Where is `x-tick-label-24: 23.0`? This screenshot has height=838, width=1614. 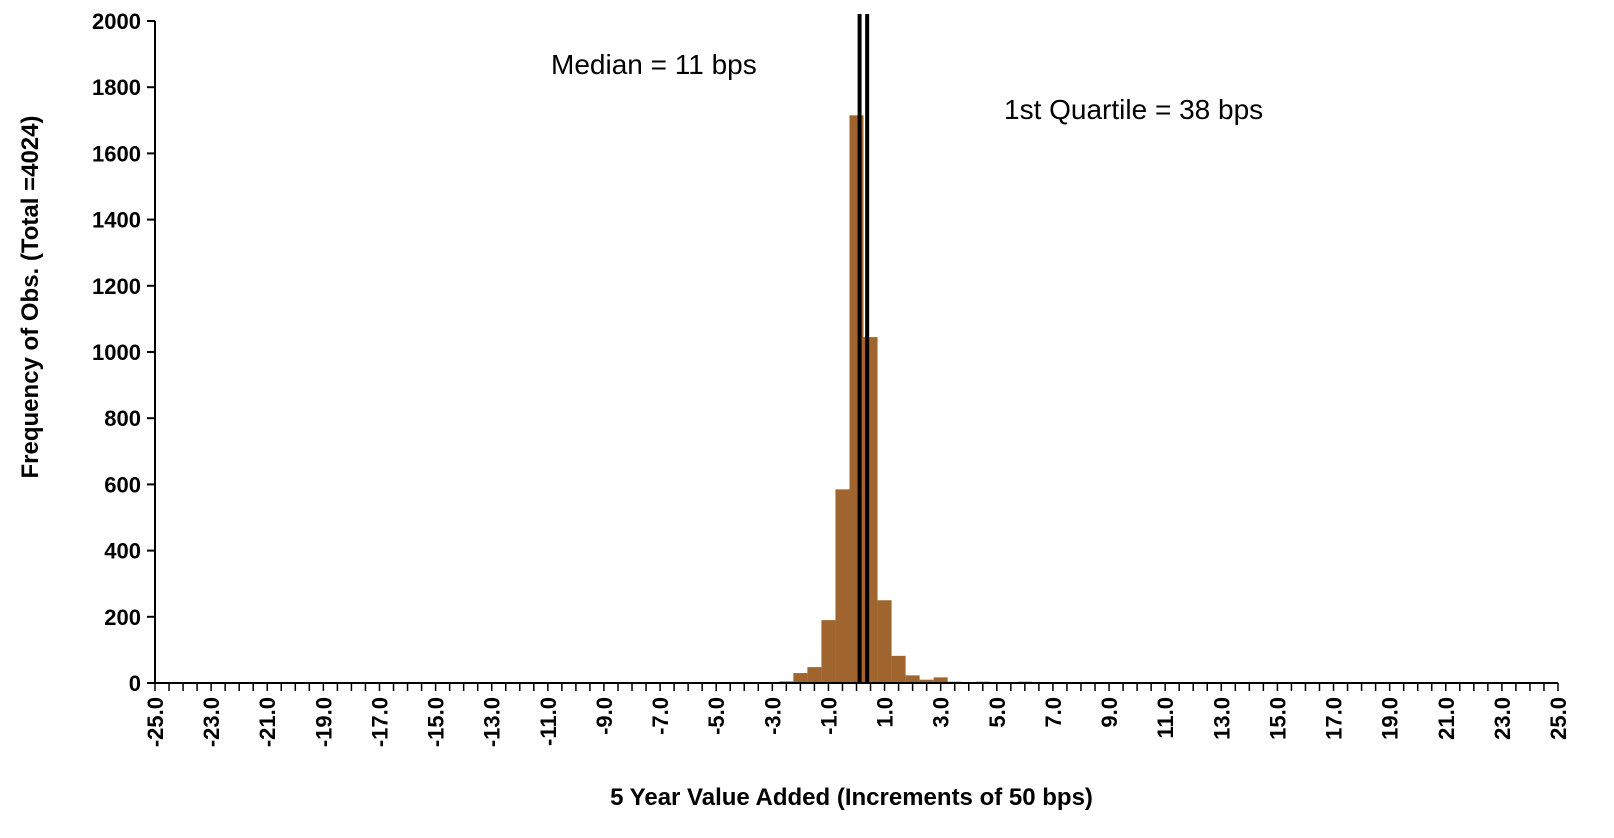
x-tick-label-24: 23.0 is located at coordinates (1502, 718).